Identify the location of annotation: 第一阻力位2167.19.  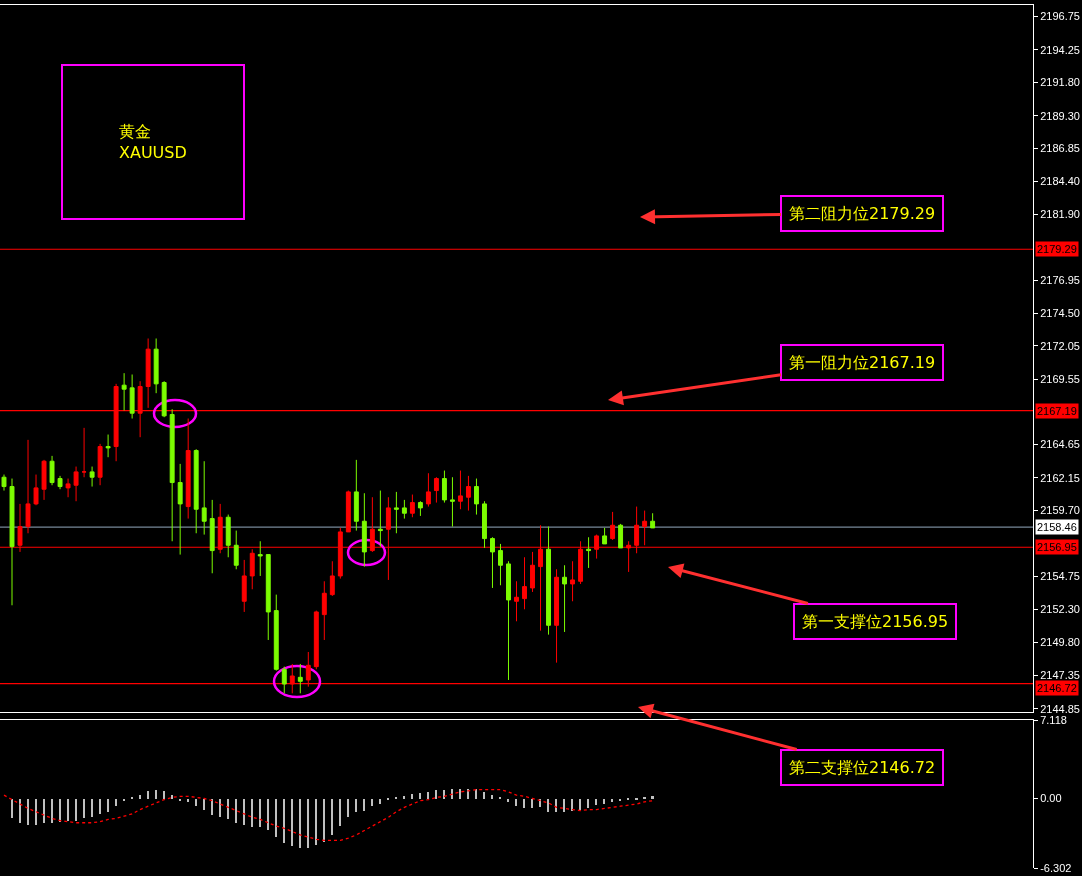
(862, 362).